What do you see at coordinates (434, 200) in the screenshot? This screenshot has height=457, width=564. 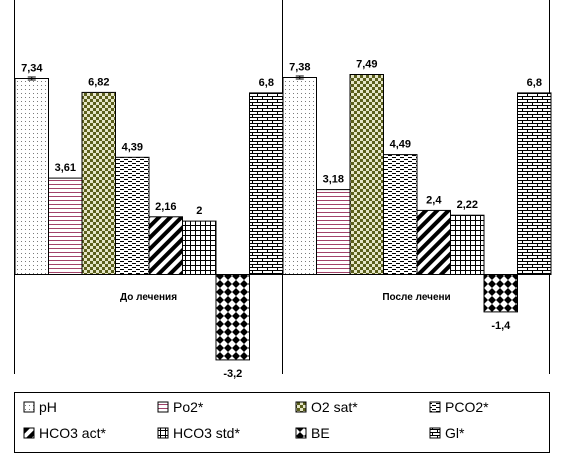 I see `data-label: 2,4` at bounding box center [434, 200].